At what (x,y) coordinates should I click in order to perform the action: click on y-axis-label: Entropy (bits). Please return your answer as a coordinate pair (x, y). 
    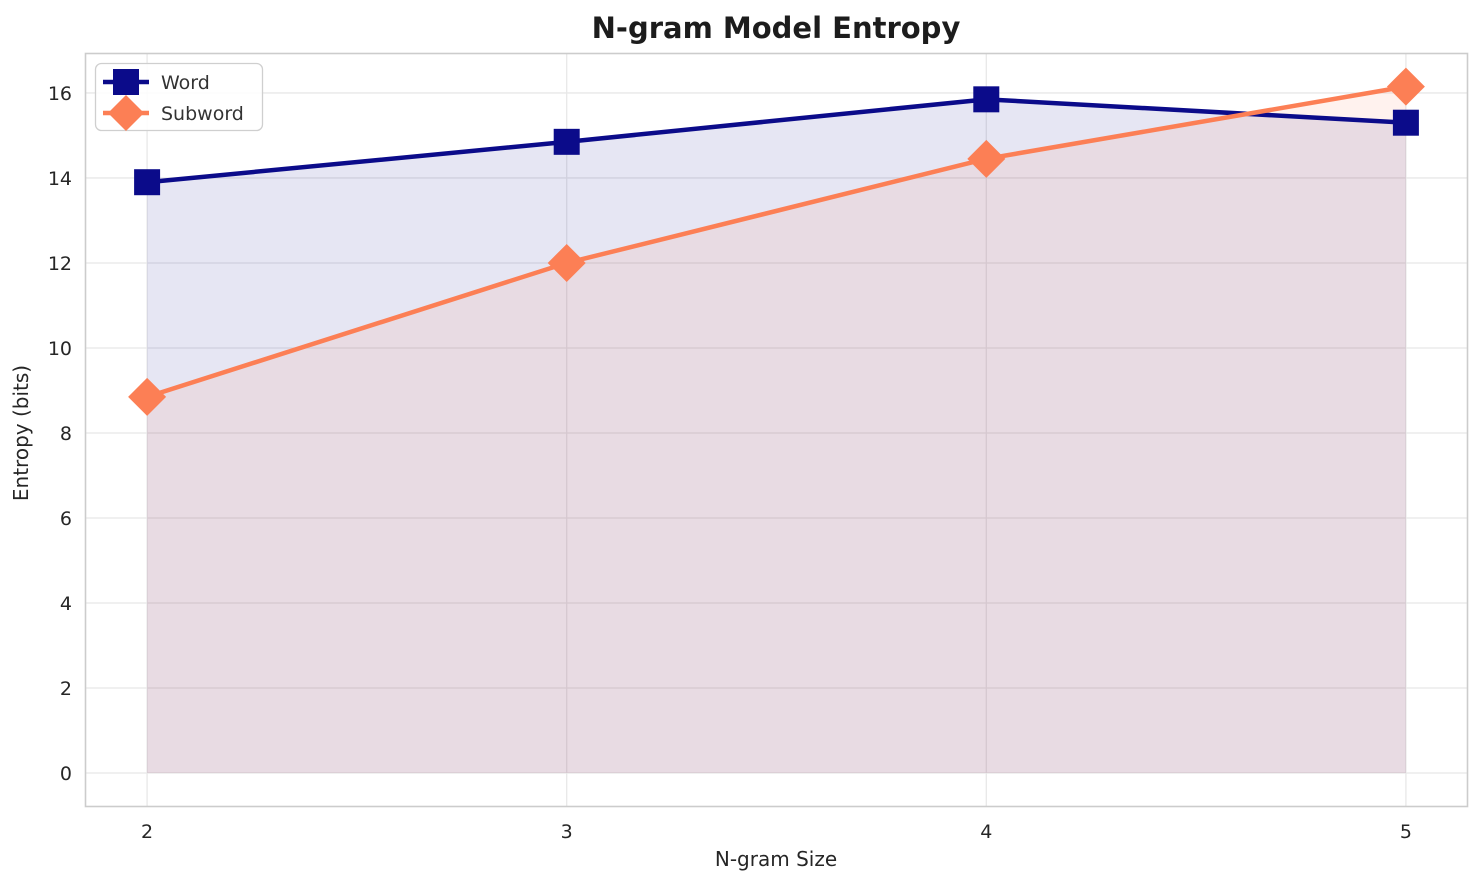
    Looking at the image, I should click on (21, 433).